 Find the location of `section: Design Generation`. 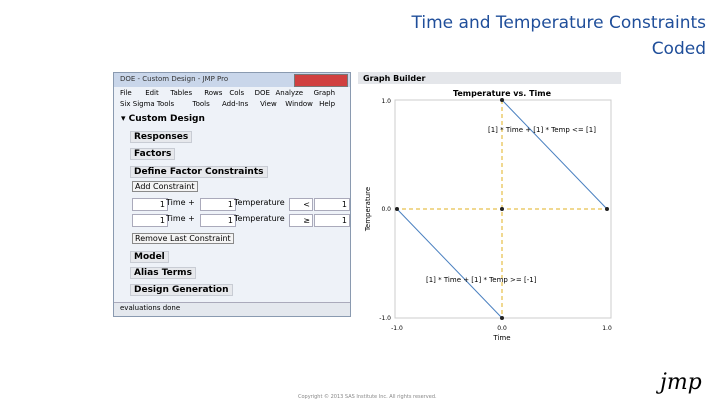

section: Design Generation is located at coordinates (181, 290).